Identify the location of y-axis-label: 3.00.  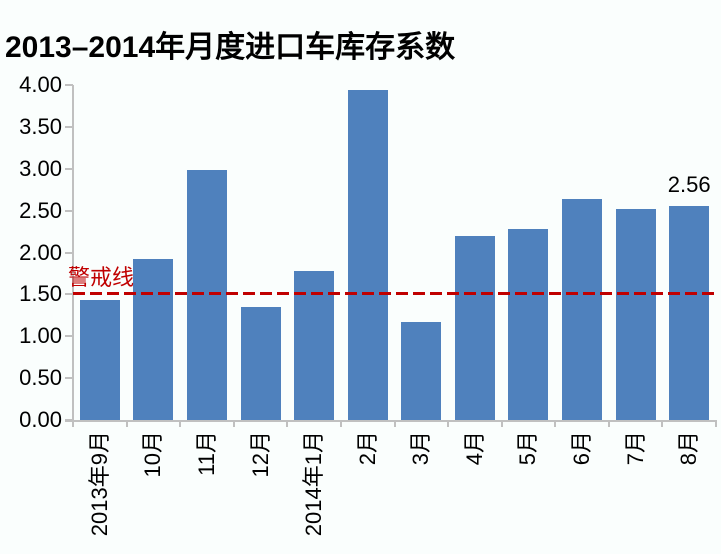
(40, 168).